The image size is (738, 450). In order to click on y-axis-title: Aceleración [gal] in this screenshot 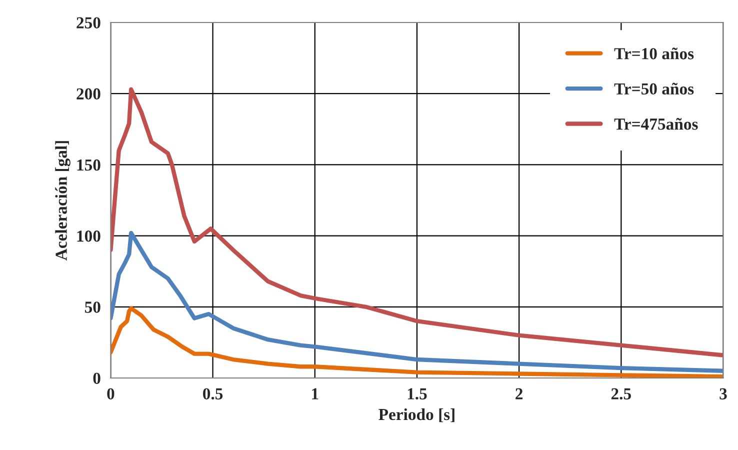, I will do `click(62, 200)`.